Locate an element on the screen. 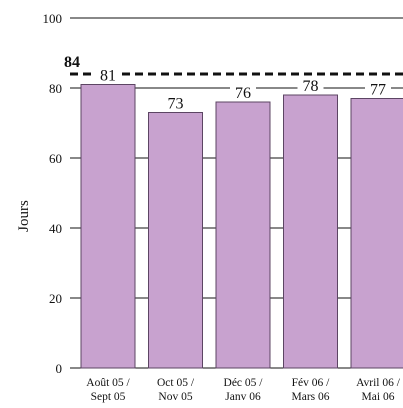  data-label: 78 is located at coordinates (311, 86).